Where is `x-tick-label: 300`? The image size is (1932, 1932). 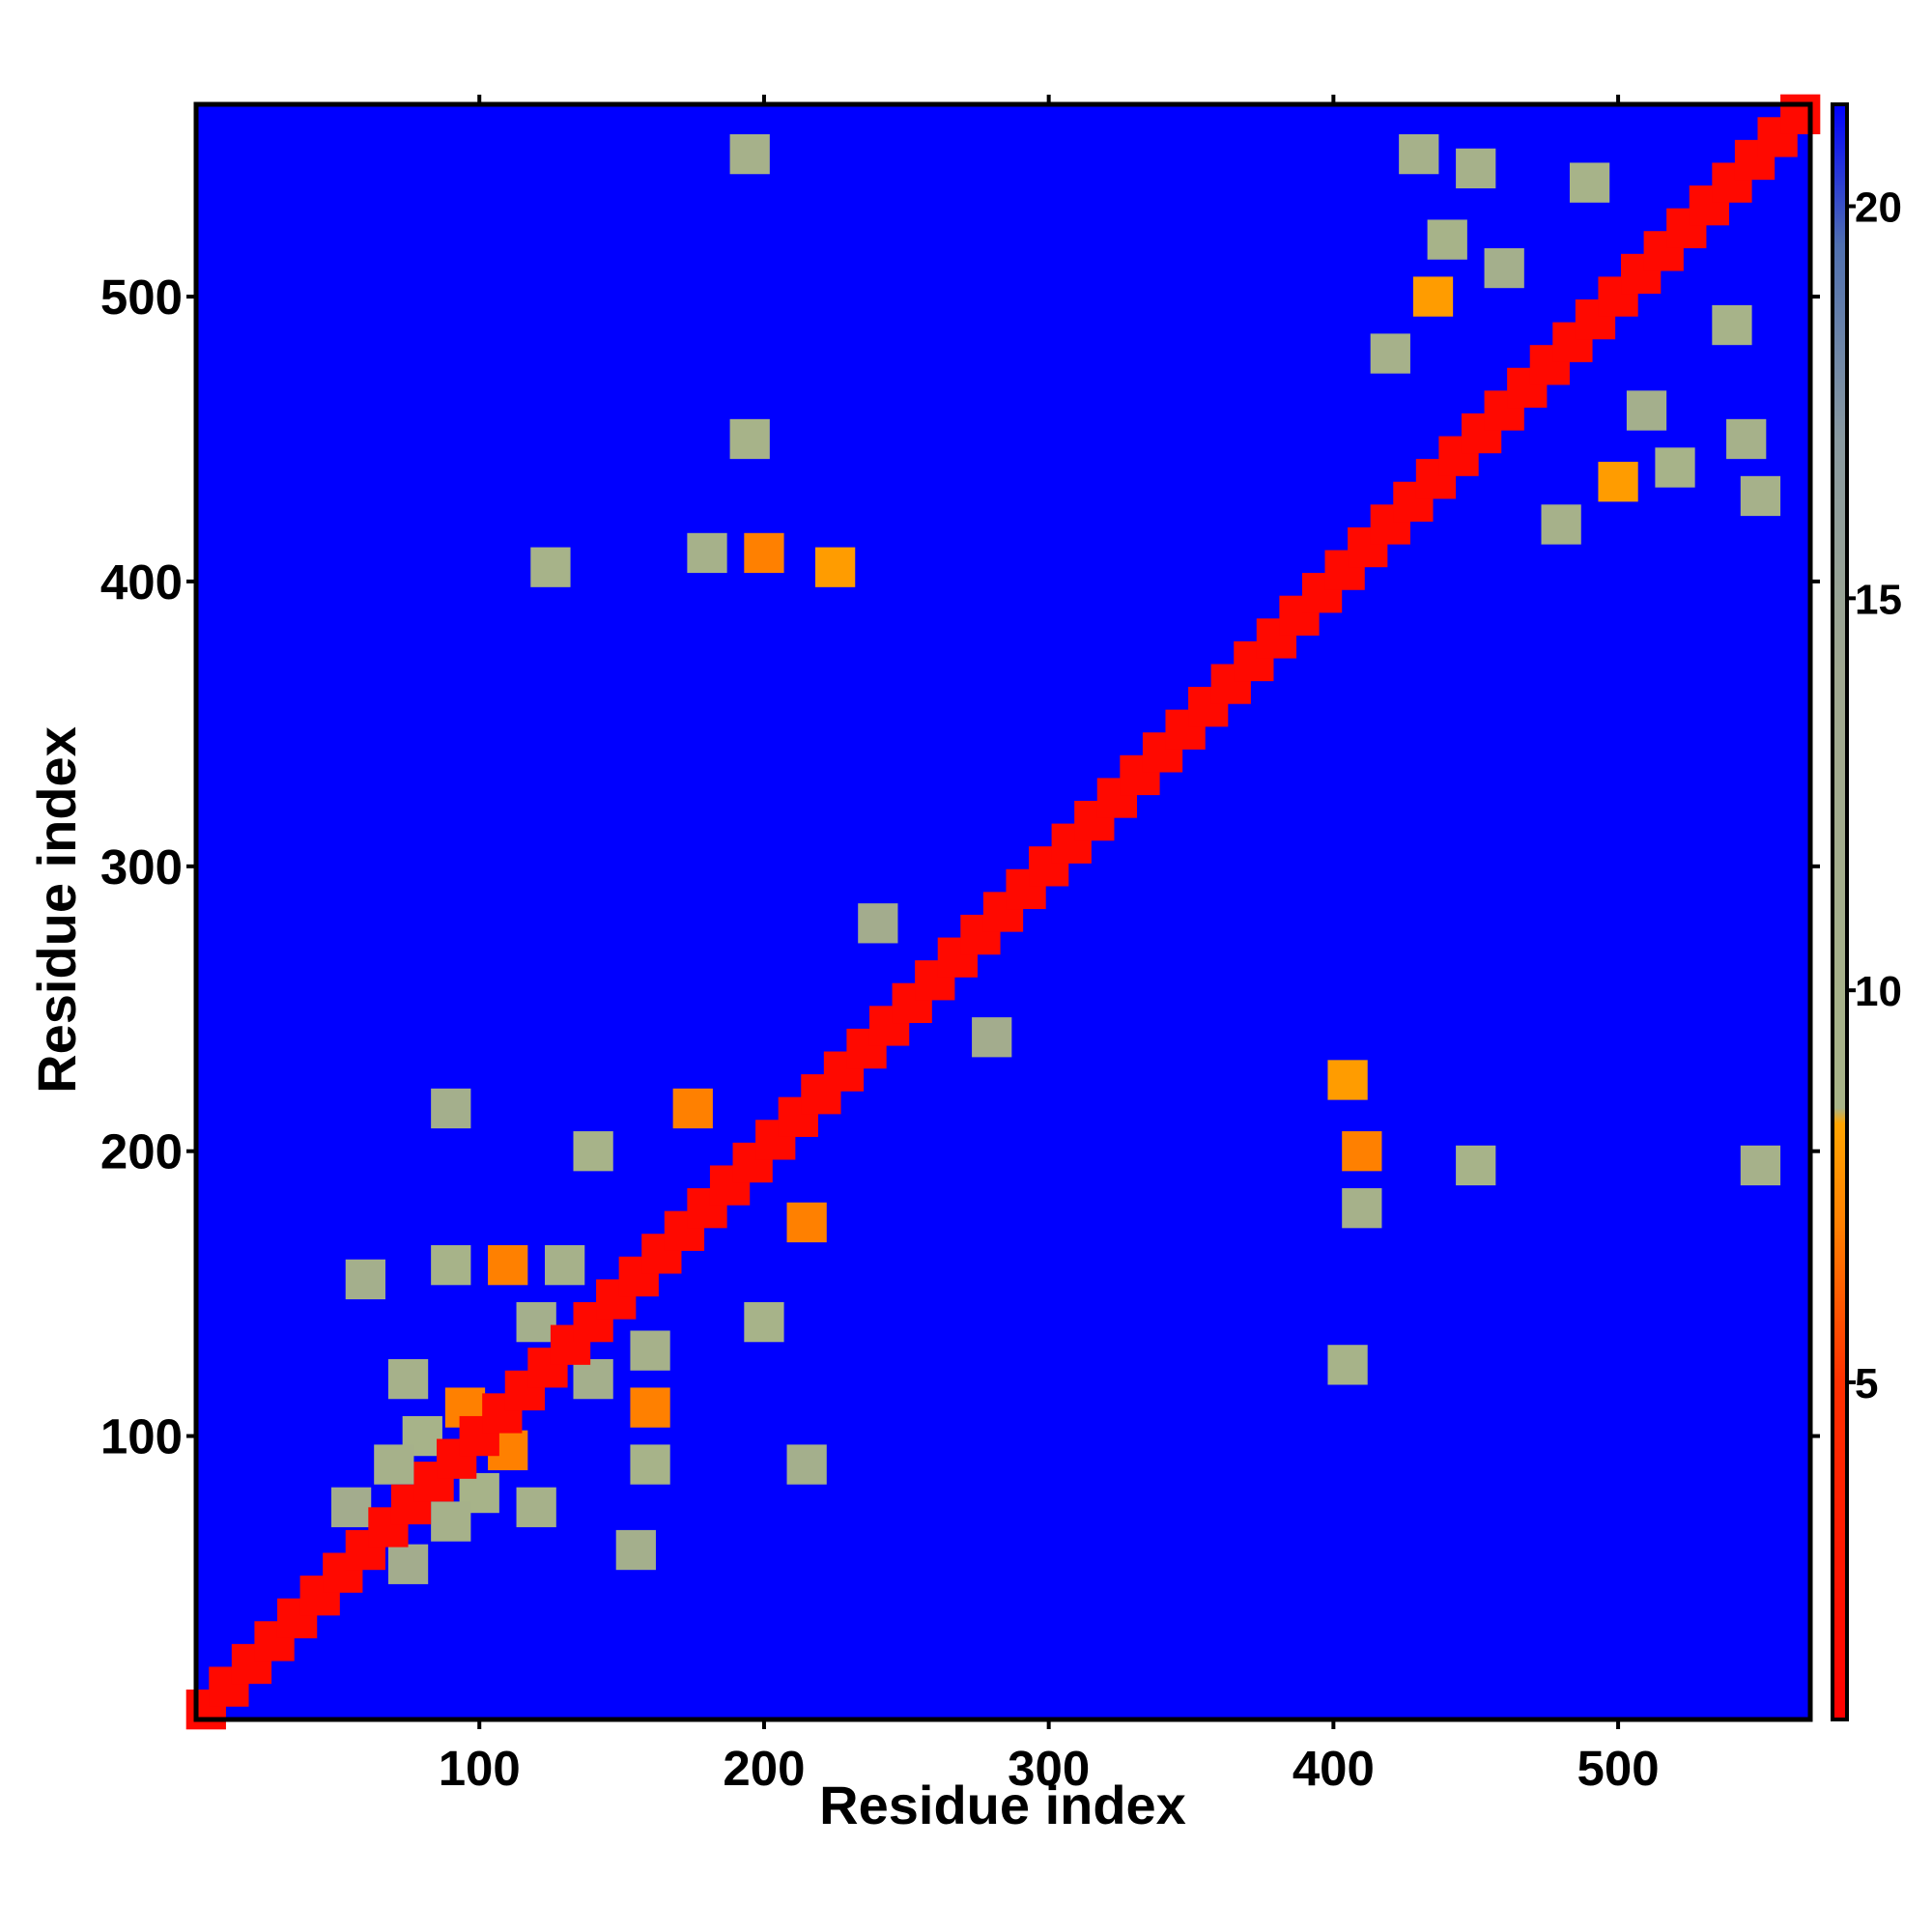 x-tick-label: 300 is located at coordinates (1049, 1768).